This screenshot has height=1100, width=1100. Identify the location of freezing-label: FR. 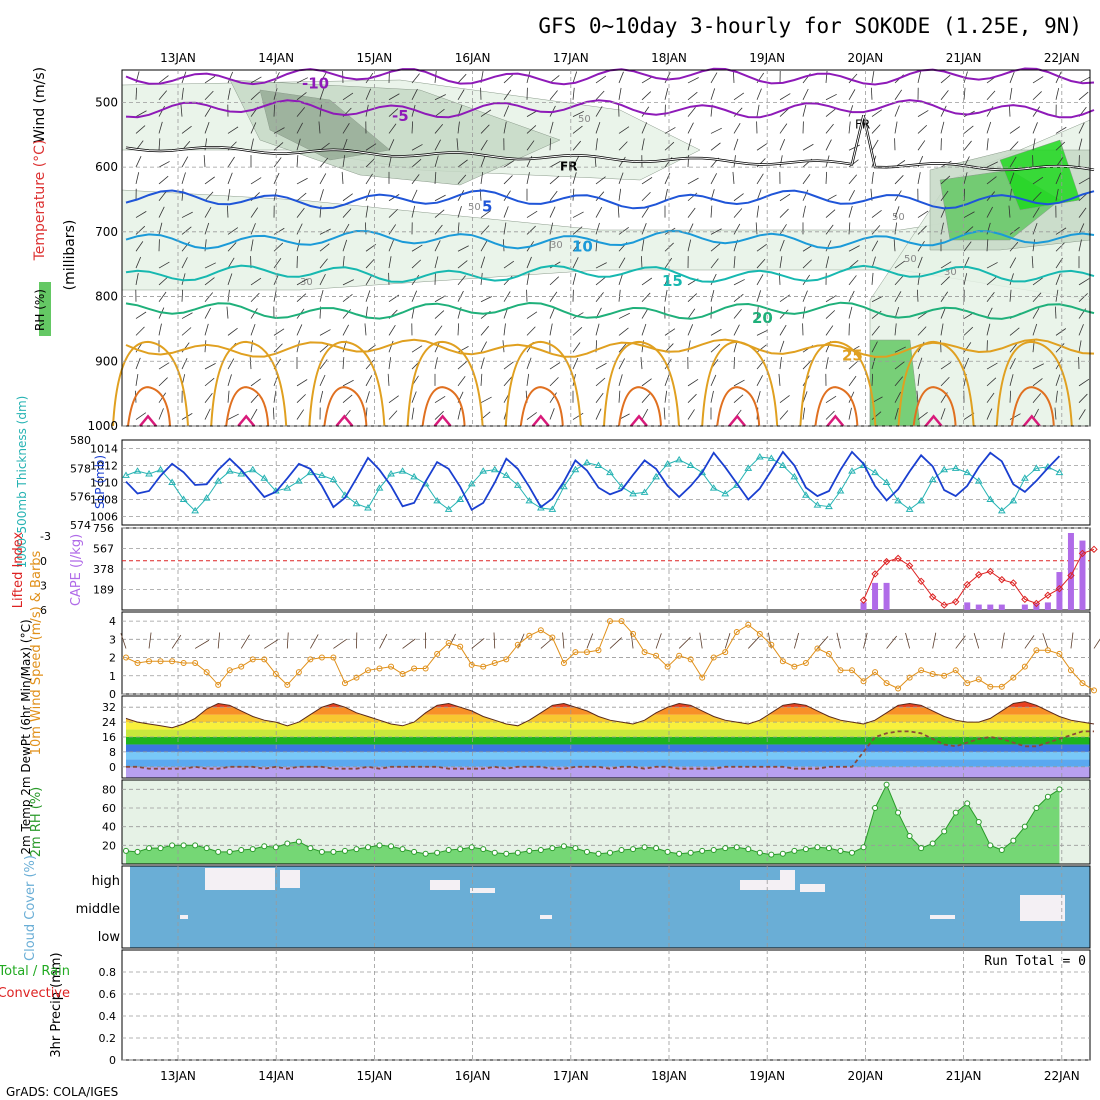
(862, 124).